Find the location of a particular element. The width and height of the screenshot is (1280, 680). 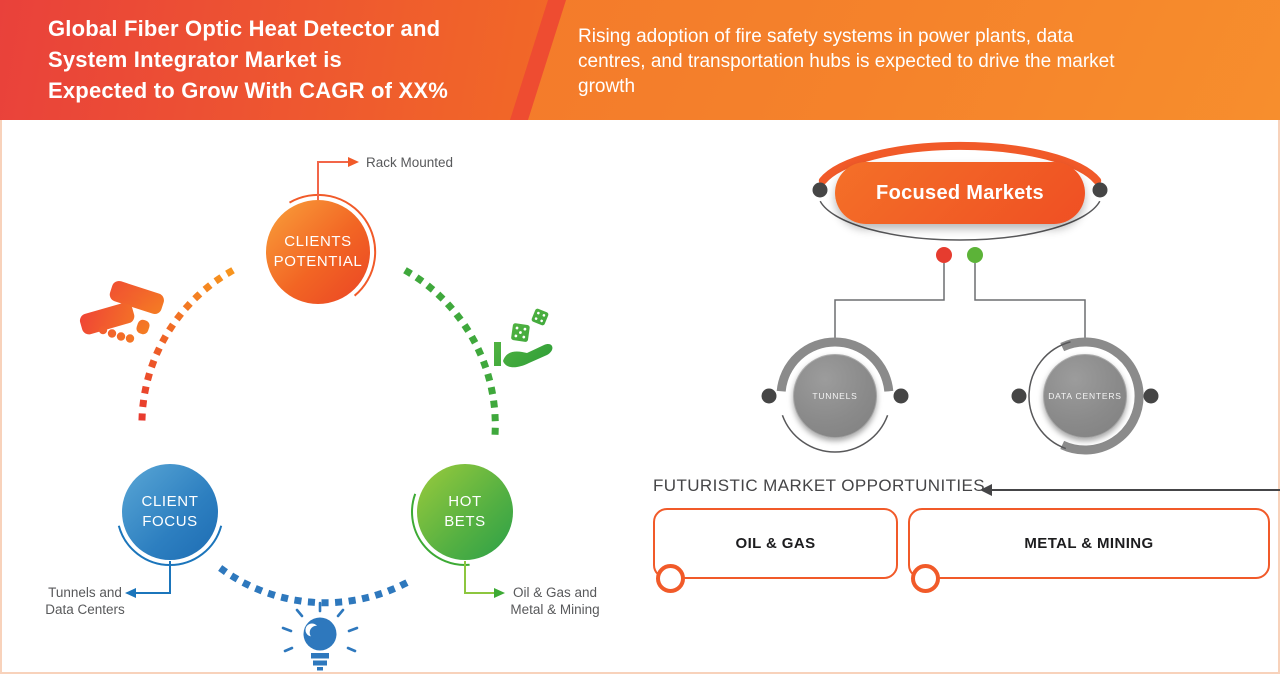

lightbulb-icon is located at coordinates (320, 636).